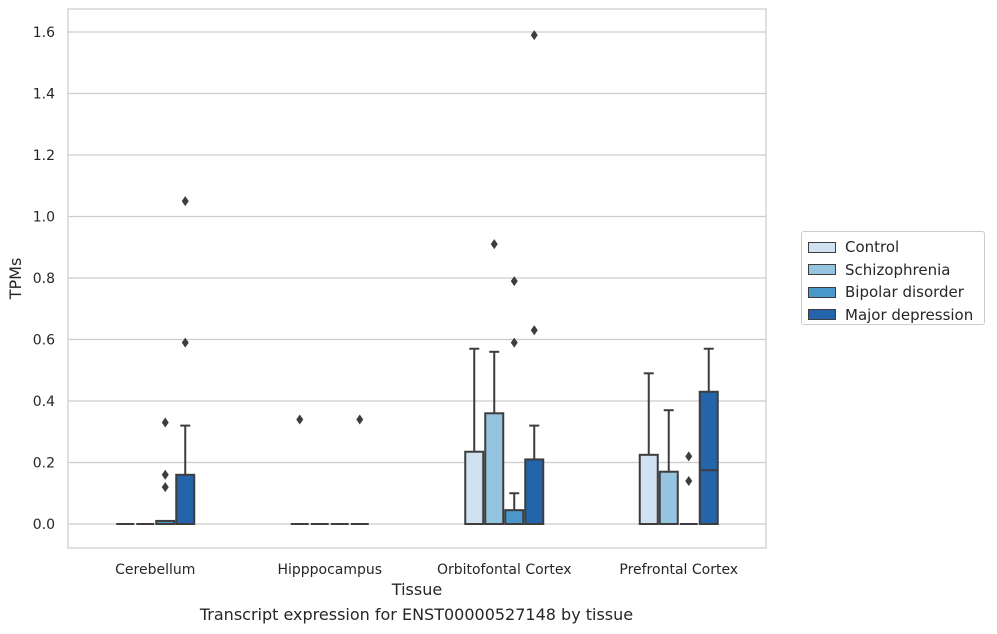 This screenshot has height=634, width=997. Describe the element at coordinates (329, 570) in the screenshot. I see `x-tick-label: Hipppocampus` at that location.